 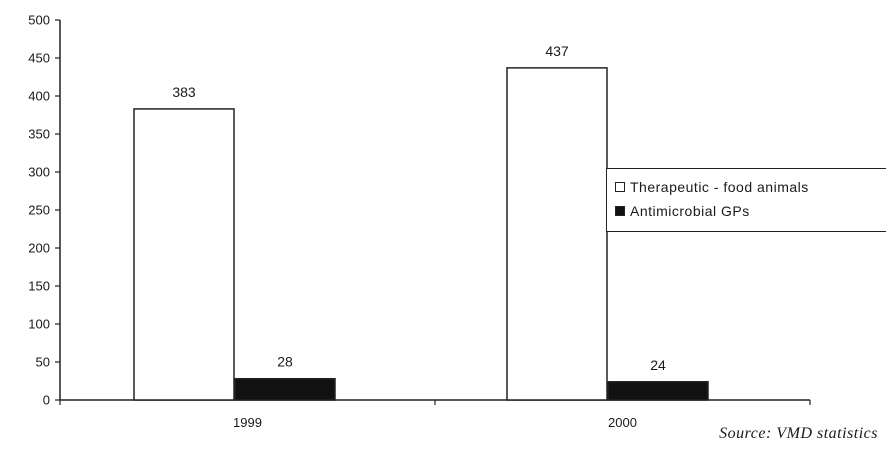 I want to click on legend-swatch-antimicrobial, so click(x=620, y=211).